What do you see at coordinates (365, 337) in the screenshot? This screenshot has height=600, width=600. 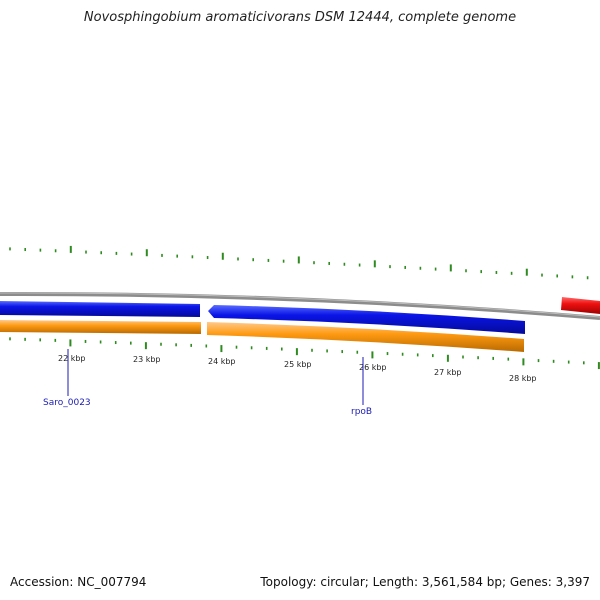 I see `cds-rpob-feature` at bounding box center [365, 337].